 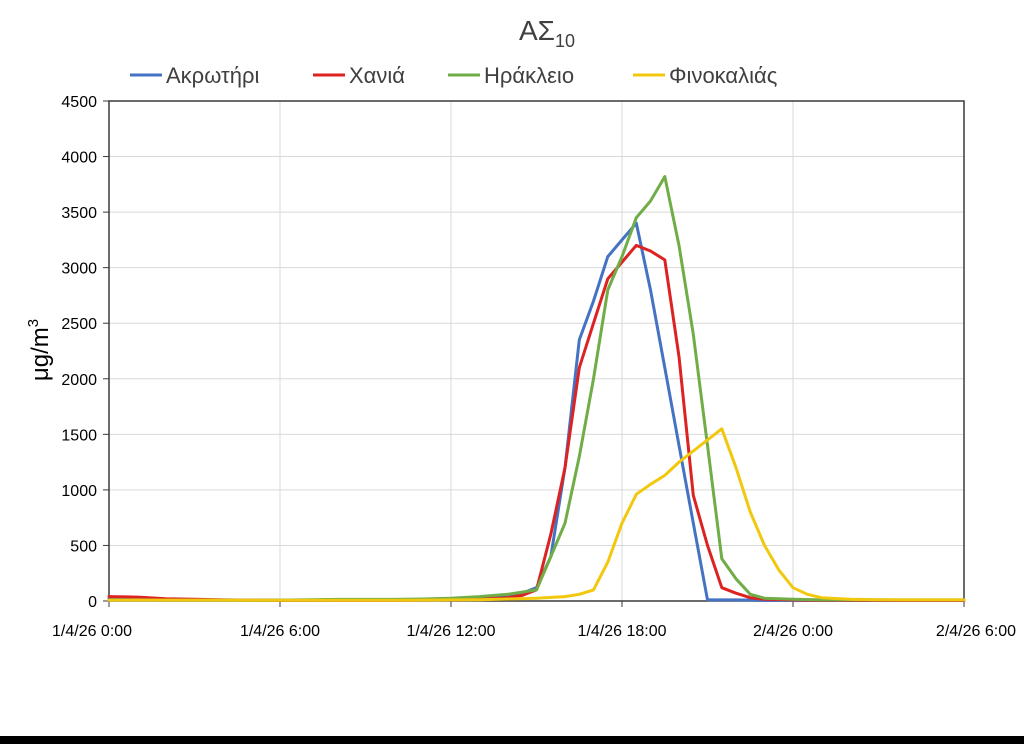 What do you see at coordinates (451, 631) in the screenshot?
I see `x-tick-label: 1/4/26 12:00` at bounding box center [451, 631].